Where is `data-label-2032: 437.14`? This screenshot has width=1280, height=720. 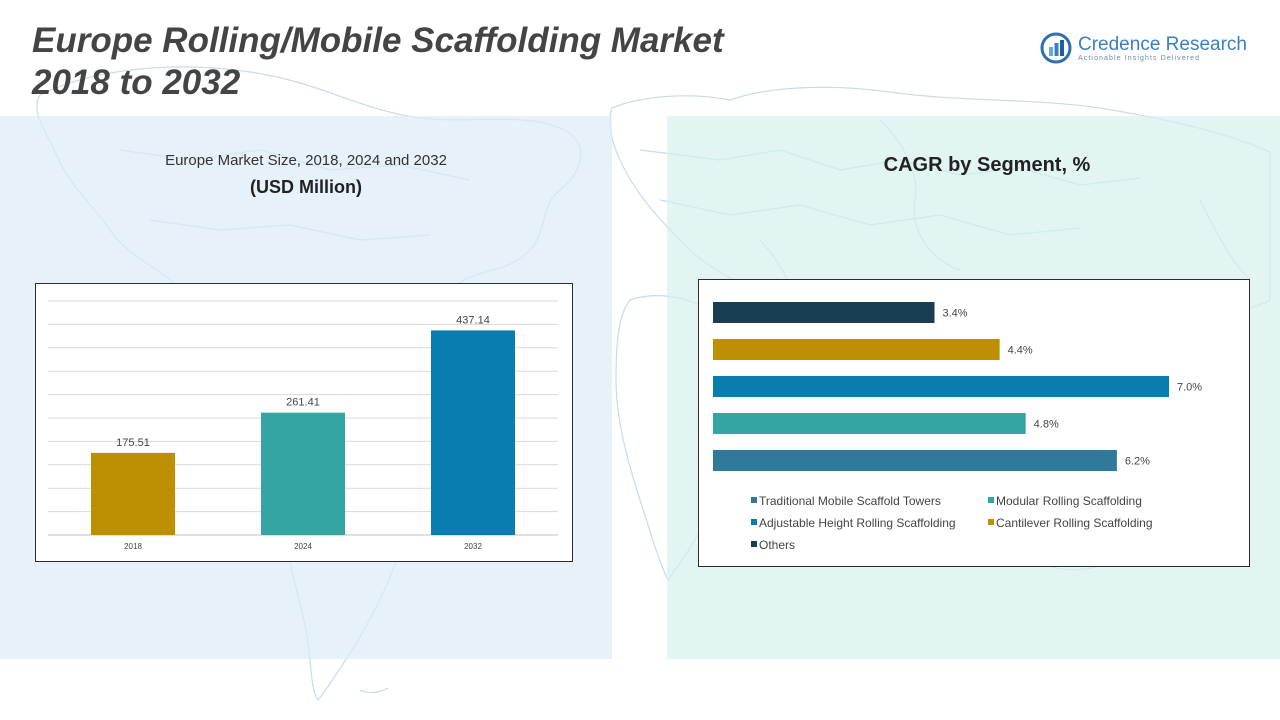 data-label-2032: 437.14 is located at coordinates (473, 320).